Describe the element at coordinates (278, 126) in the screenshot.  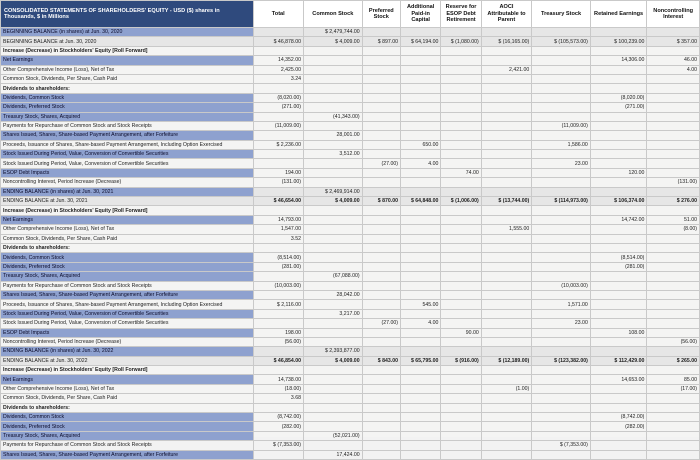
I see `table-cell: (11,009.00)` at that location.